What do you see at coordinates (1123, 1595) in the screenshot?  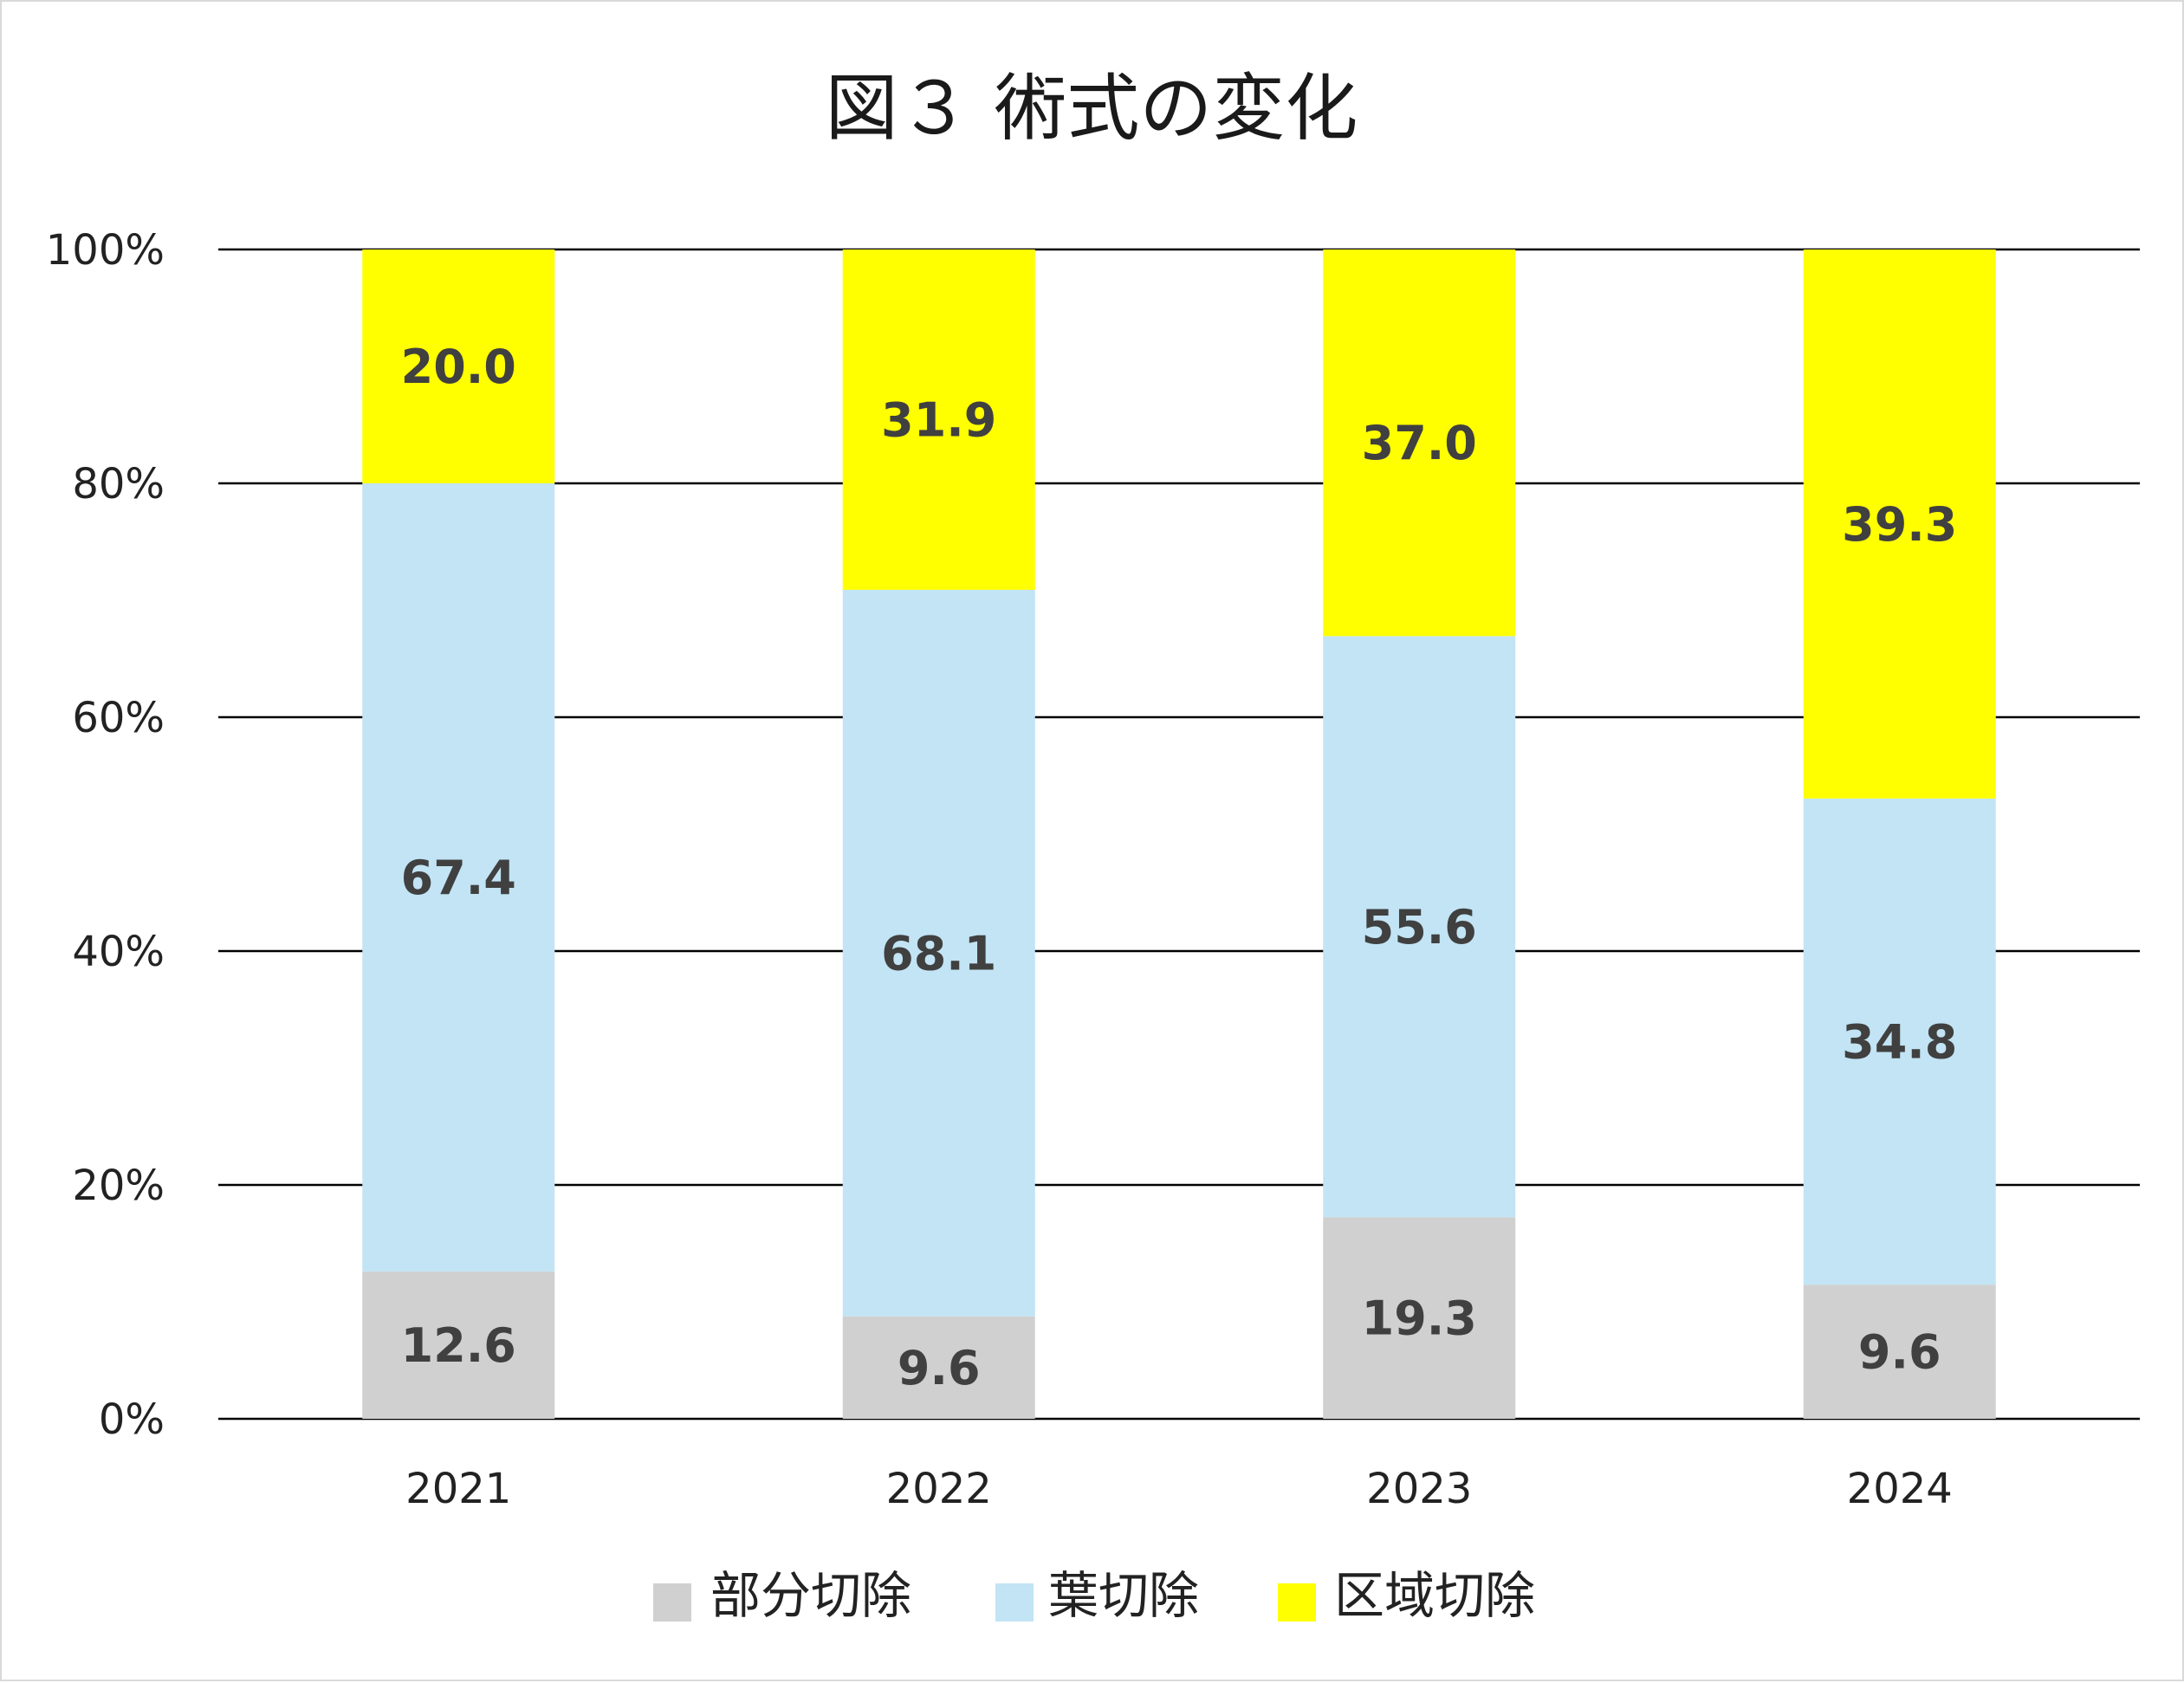 I see `legend-label: 葉切除` at bounding box center [1123, 1595].